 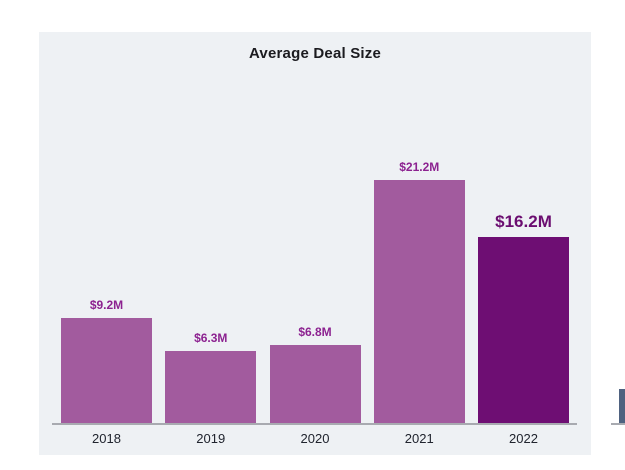 I want to click on bar-value-label-2018: $9.2M, so click(x=106, y=305).